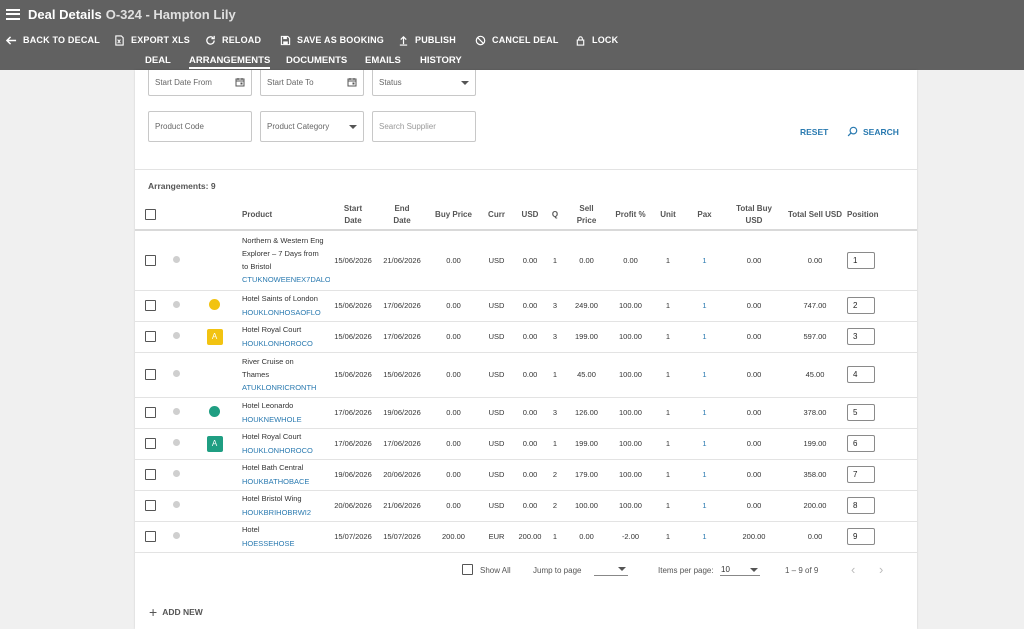  I want to click on product-name: Hotel Bristol Wing, so click(272, 499).